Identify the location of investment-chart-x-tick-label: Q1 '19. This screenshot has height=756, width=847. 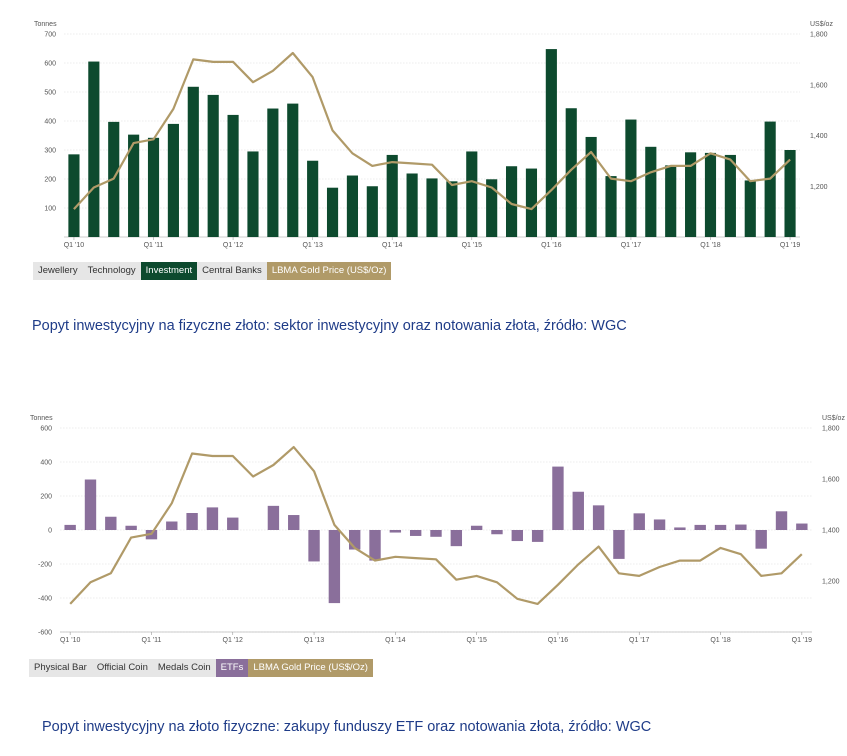
(790, 245).